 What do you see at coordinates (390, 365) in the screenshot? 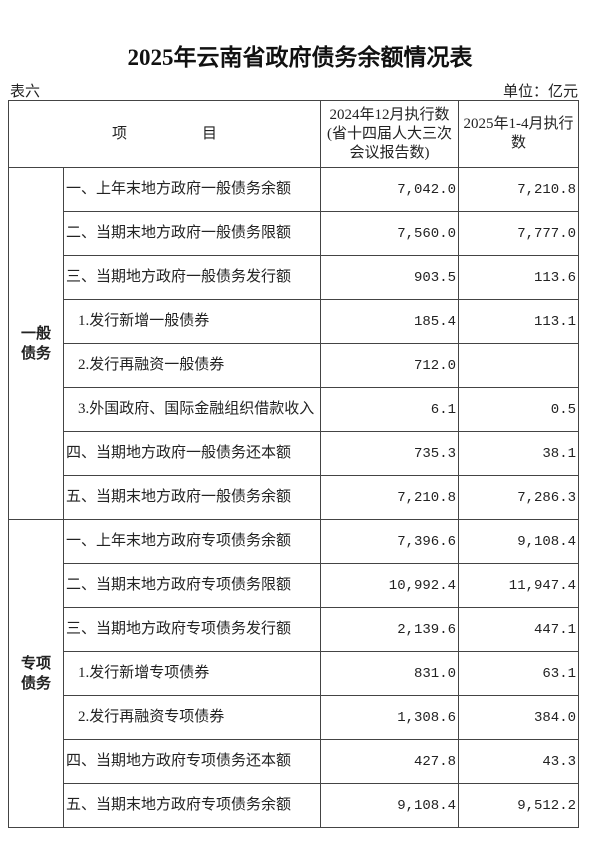
I see `value-2024-dec: 712.0` at bounding box center [390, 365].